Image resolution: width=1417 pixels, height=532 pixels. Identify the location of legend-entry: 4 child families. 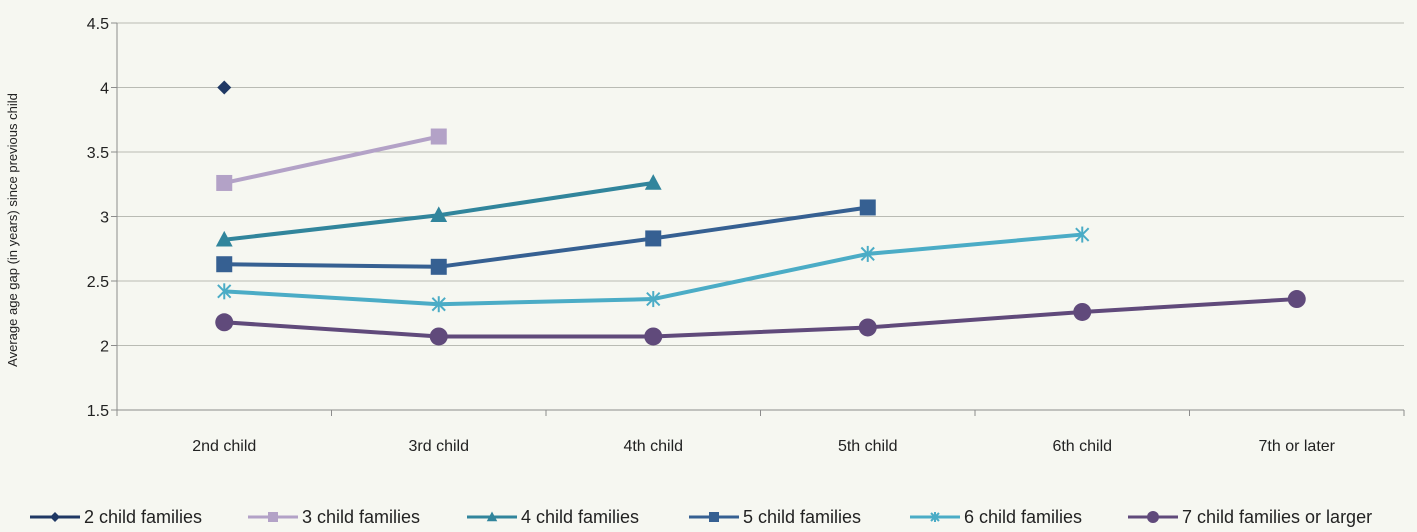
(553, 517).